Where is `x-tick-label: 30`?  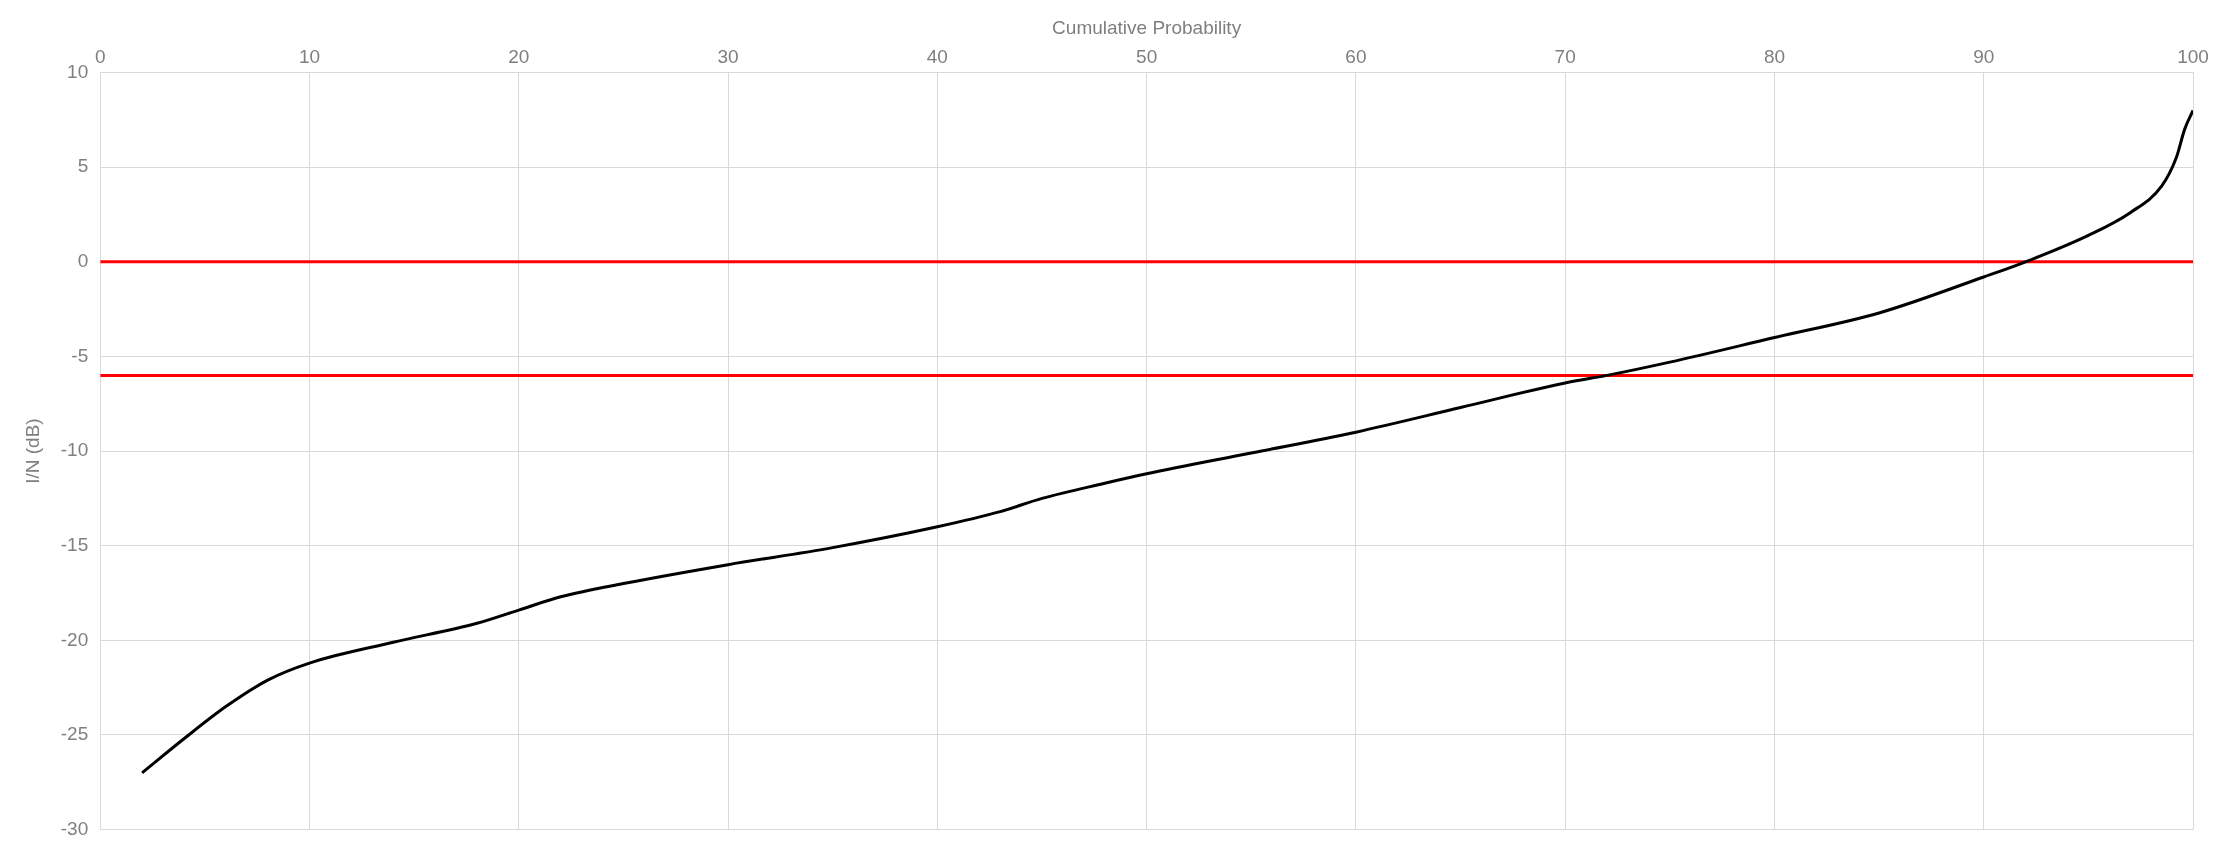 x-tick-label: 30 is located at coordinates (728, 57).